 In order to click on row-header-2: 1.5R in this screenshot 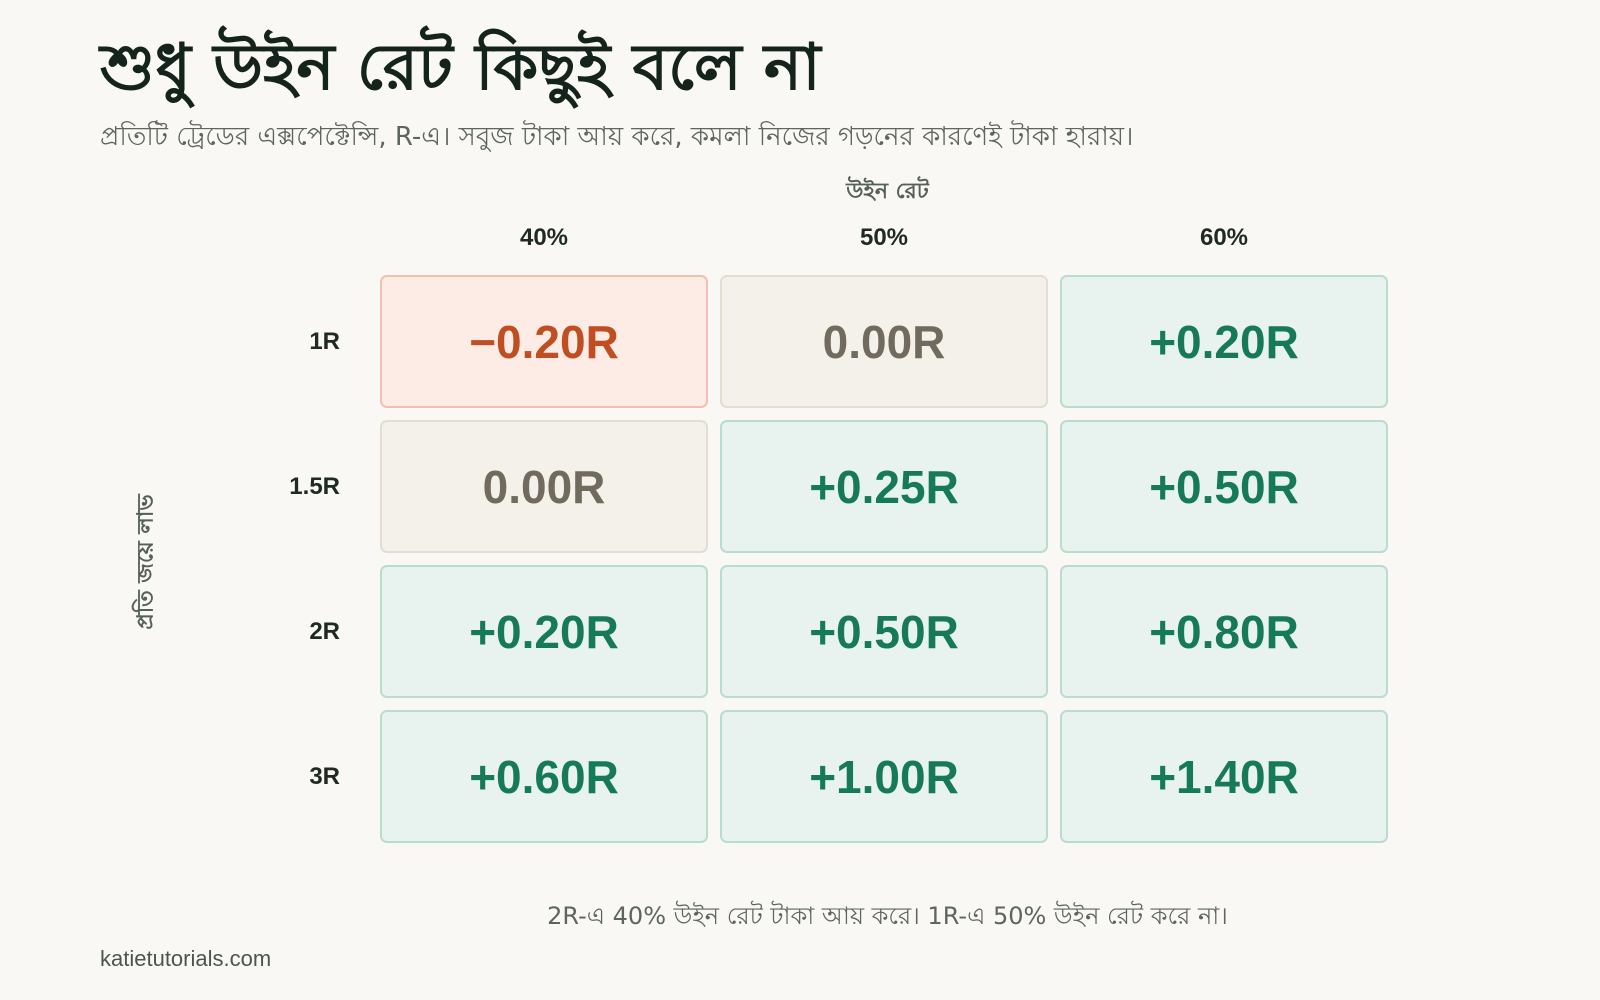, I will do `click(314, 486)`.